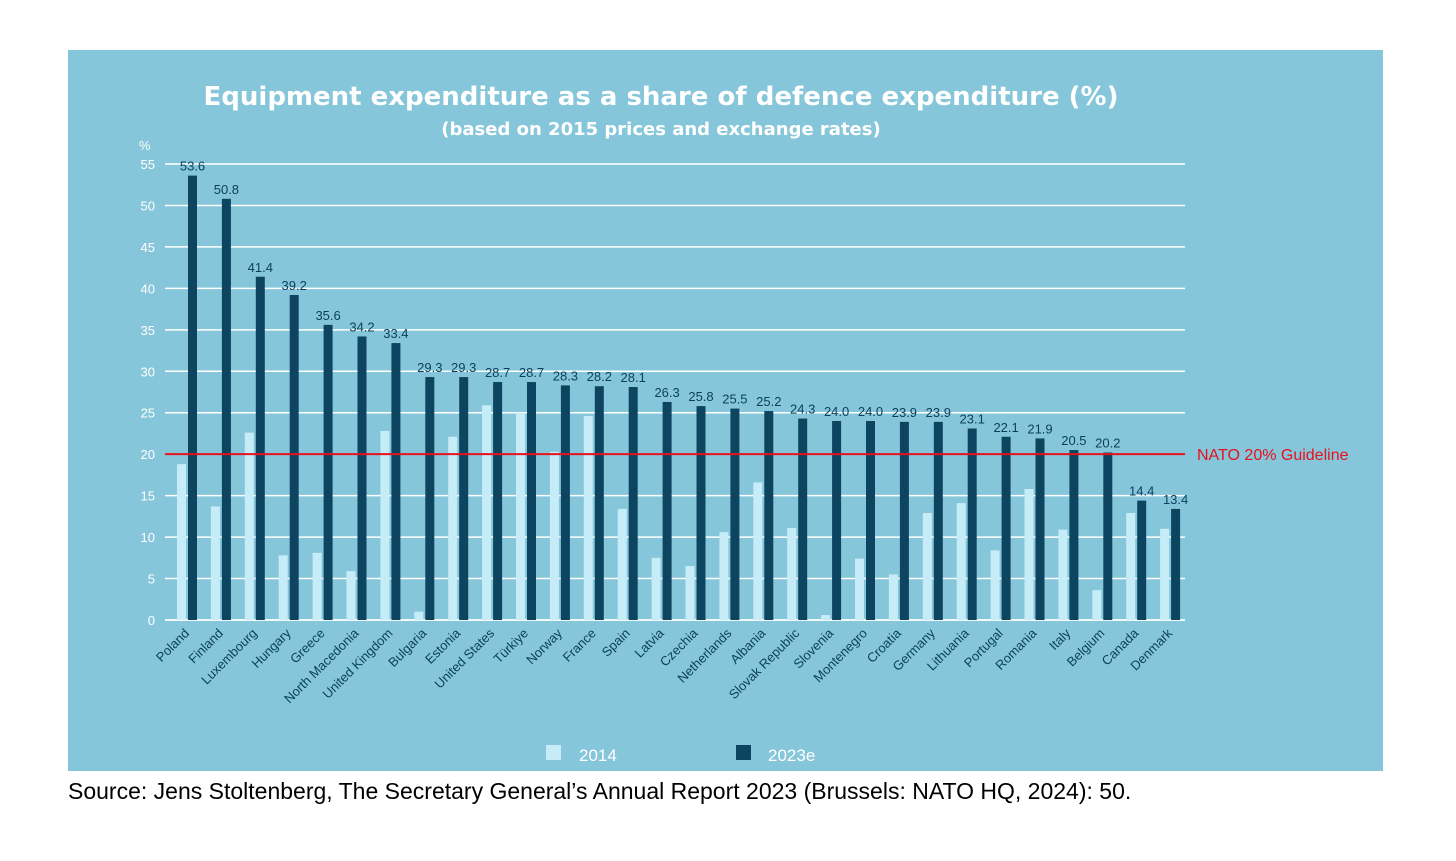 This screenshot has height=861, width=1456. I want to click on data-label: 39.2, so click(294, 285).